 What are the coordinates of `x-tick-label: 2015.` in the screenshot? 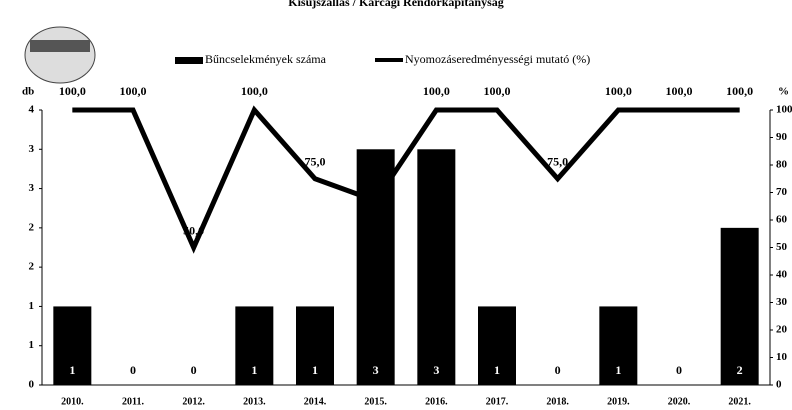 It's located at (375, 401).